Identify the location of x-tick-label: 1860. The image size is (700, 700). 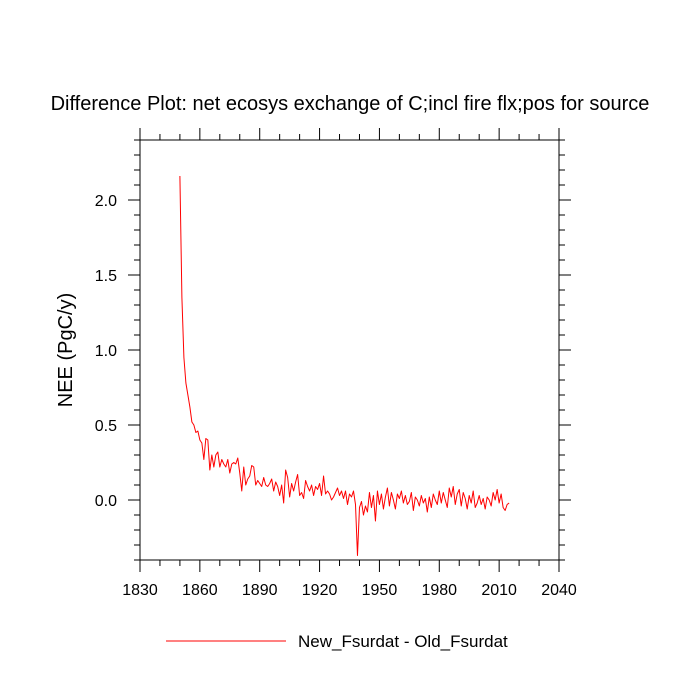
(200, 590).